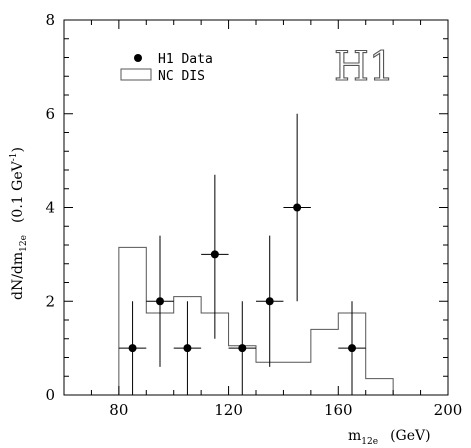 The image size is (471, 448). I want to click on legend-label-h1-data: H1 Data, so click(185, 59).